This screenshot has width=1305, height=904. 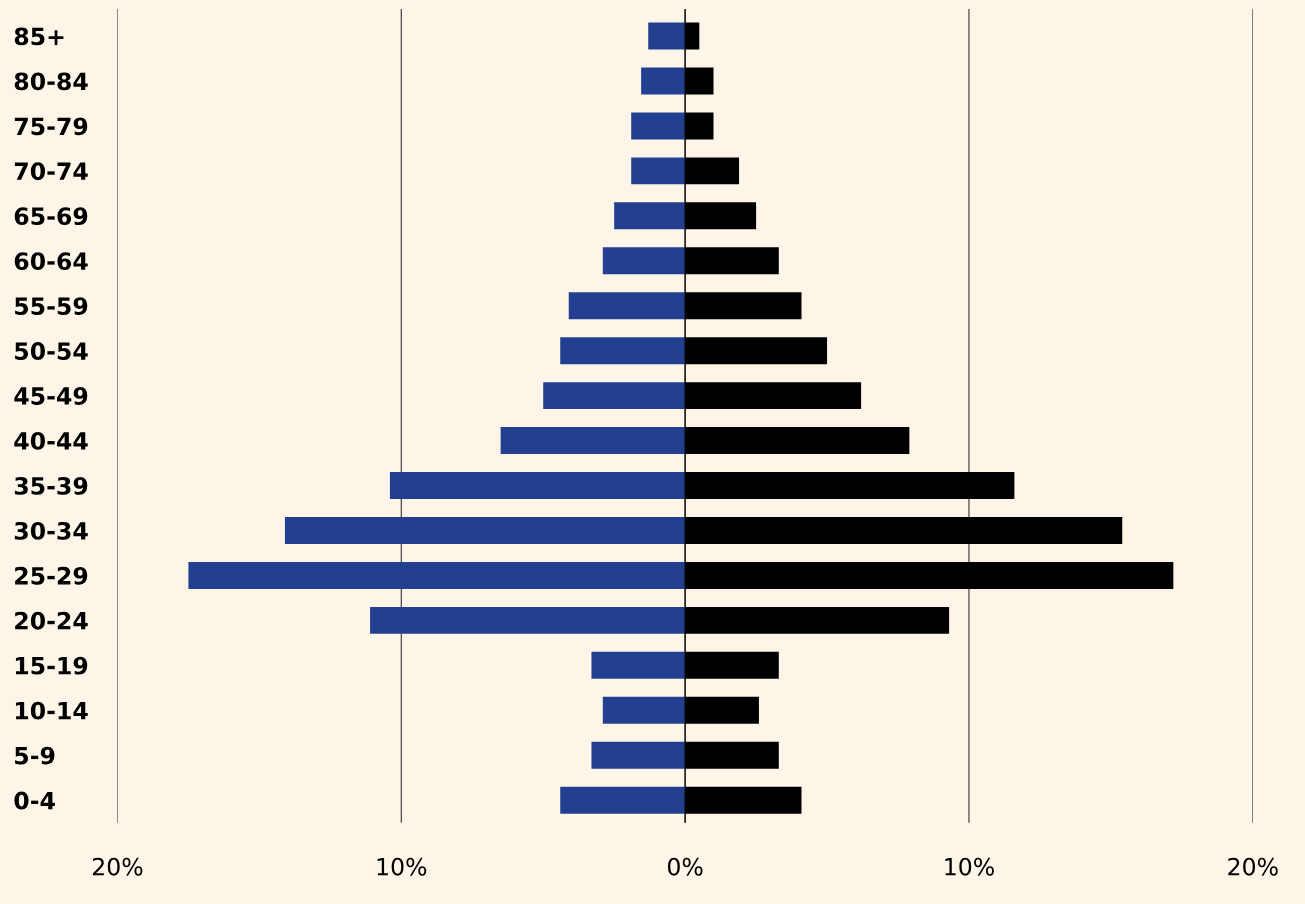 What do you see at coordinates (34, 800) in the screenshot?
I see `y-tick-label: 0-4` at bounding box center [34, 800].